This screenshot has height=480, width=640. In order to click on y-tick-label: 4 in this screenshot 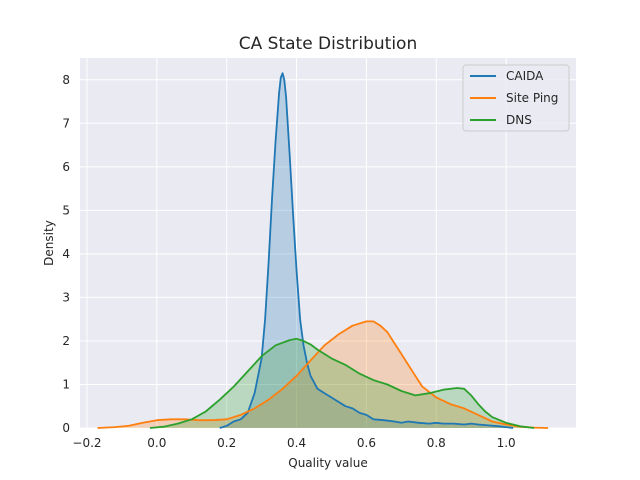, I will do `click(66, 254)`.